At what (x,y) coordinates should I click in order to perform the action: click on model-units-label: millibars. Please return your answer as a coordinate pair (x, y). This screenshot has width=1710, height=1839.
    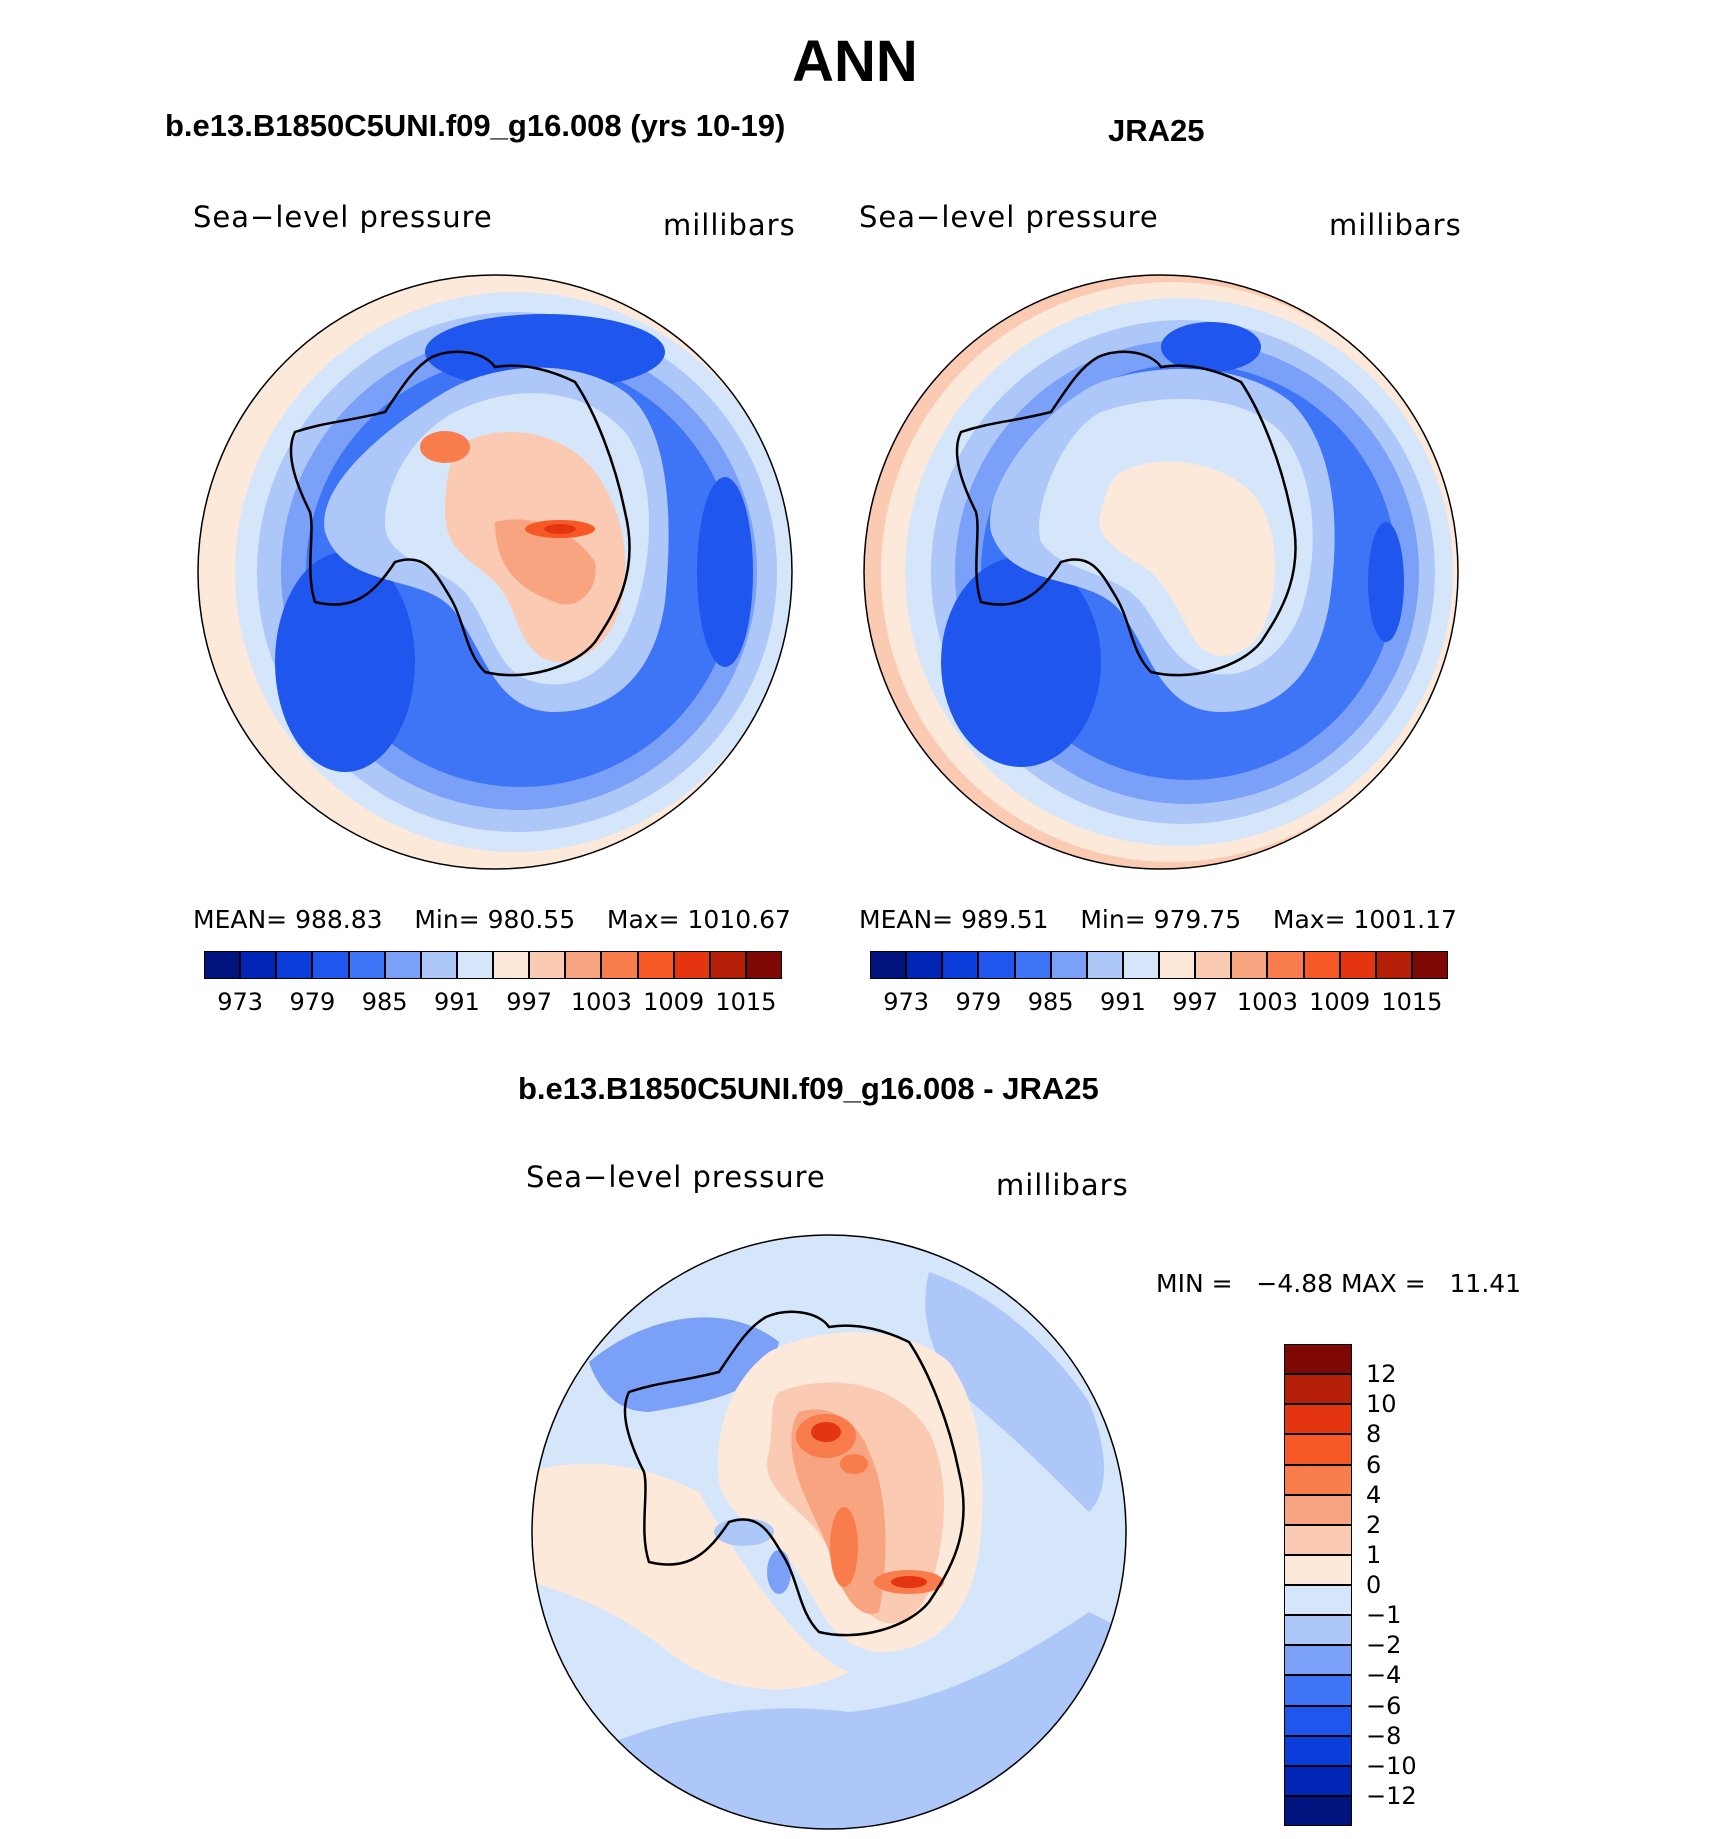
    Looking at the image, I should click on (729, 225).